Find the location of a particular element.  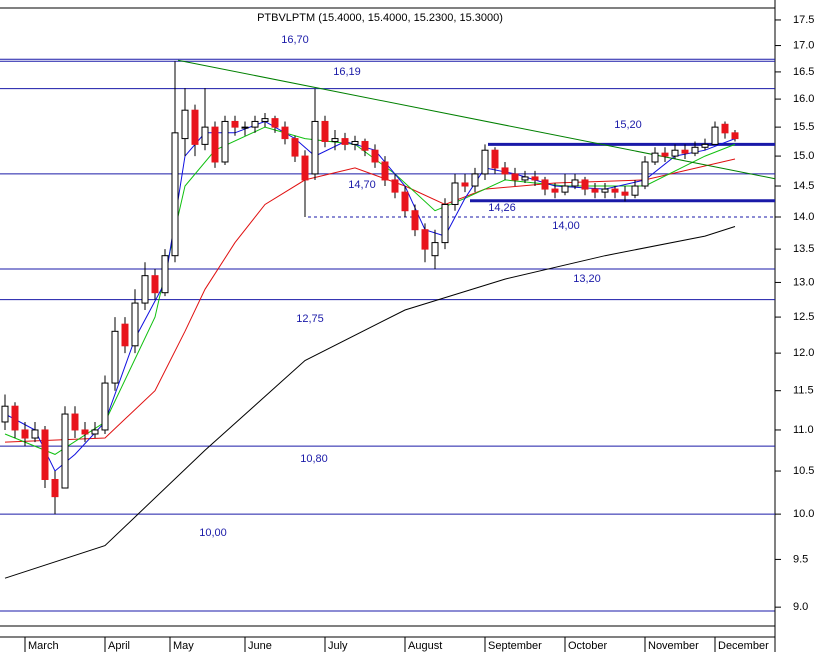

level-label: 12,75 is located at coordinates (310, 319).